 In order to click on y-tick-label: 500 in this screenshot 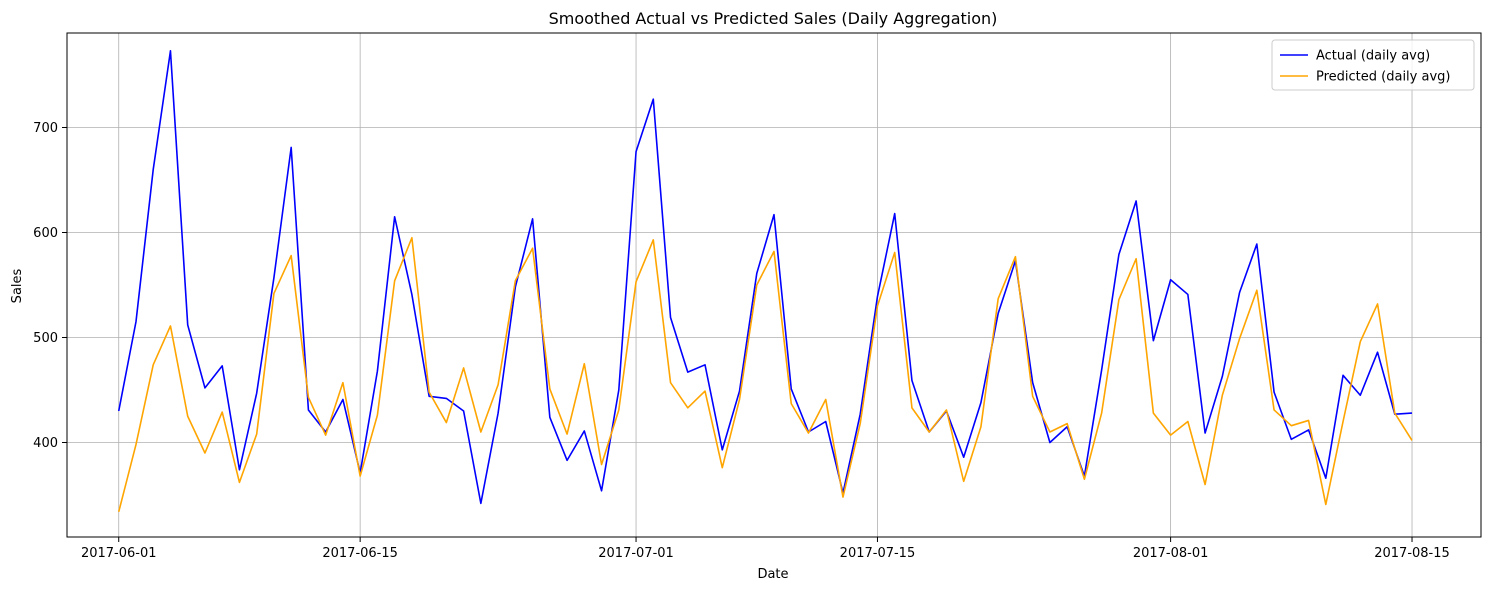, I will do `click(45, 338)`.